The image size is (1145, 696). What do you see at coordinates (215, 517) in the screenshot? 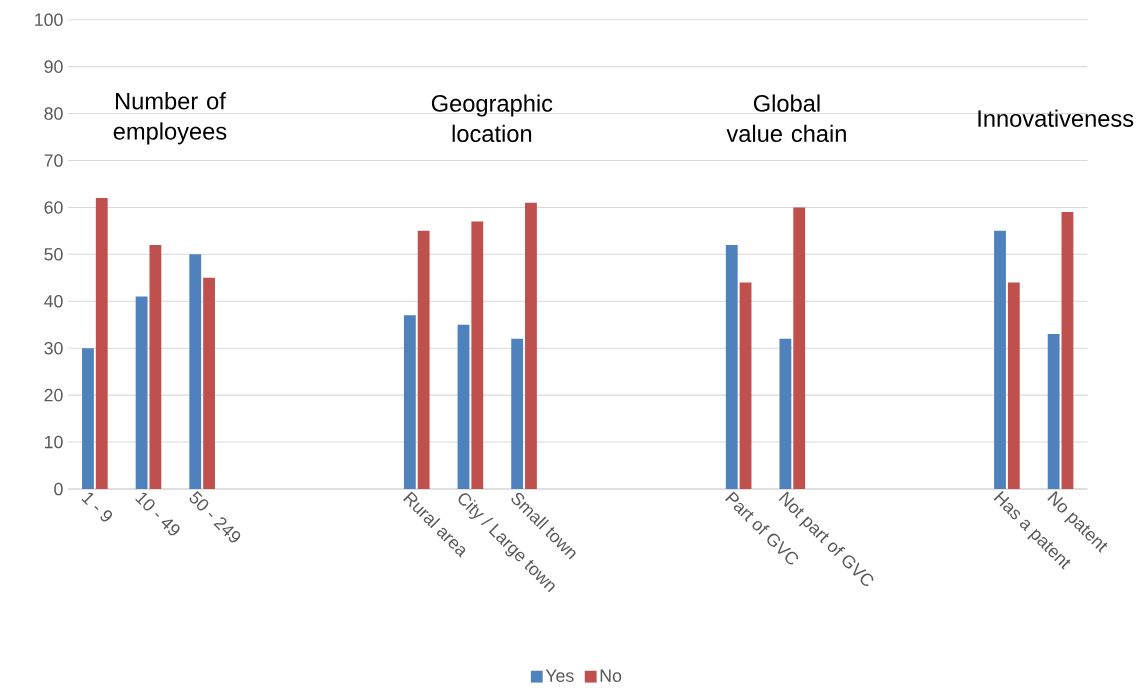
I see `x-tick-label: 50 - 249` at bounding box center [215, 517].